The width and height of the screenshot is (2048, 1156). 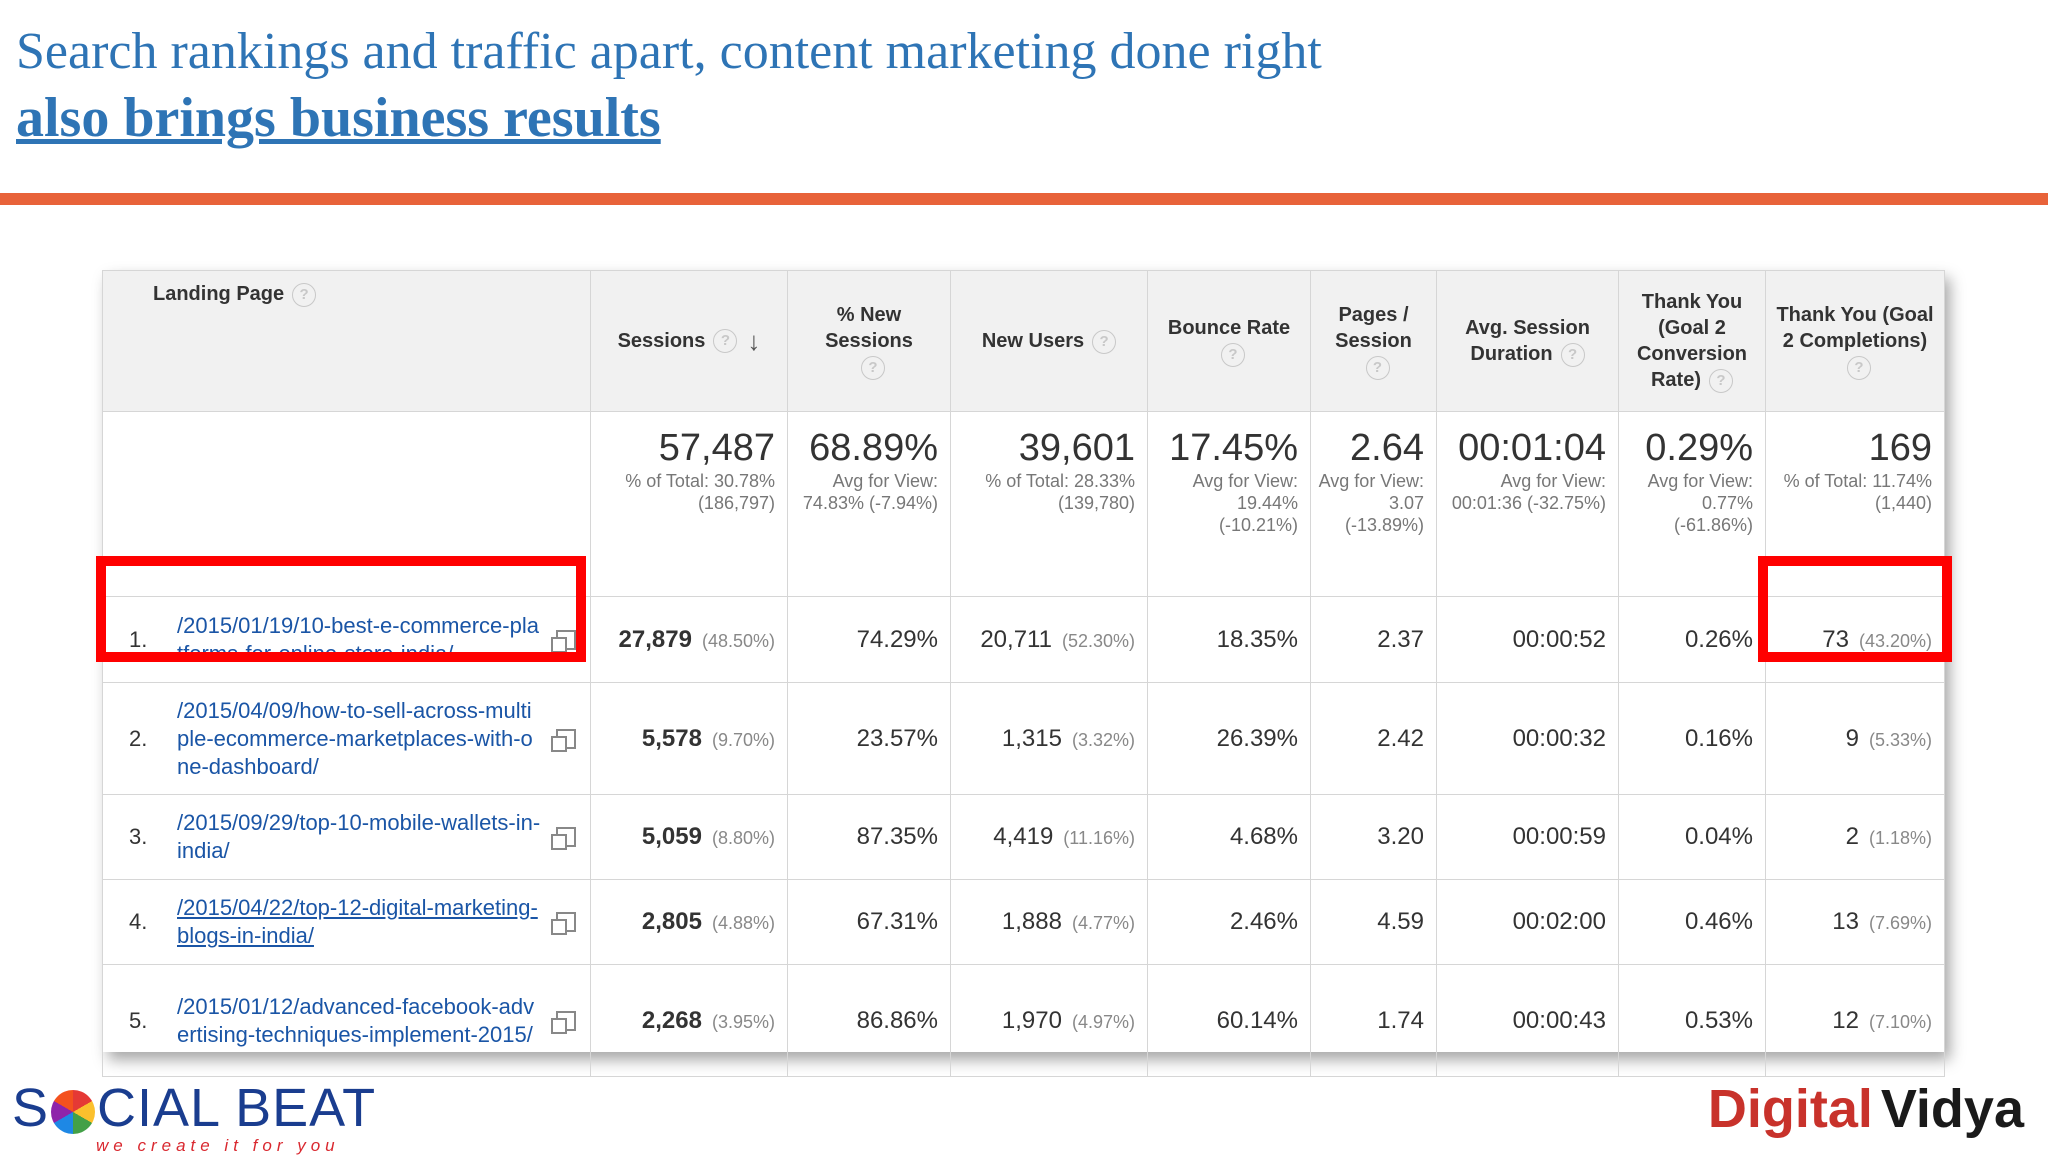 What do you see at coordinates (1527, 639) in the screenshot?
I see `avg-duration-cell: 00:00:52` at bounding box center [1527, 639].